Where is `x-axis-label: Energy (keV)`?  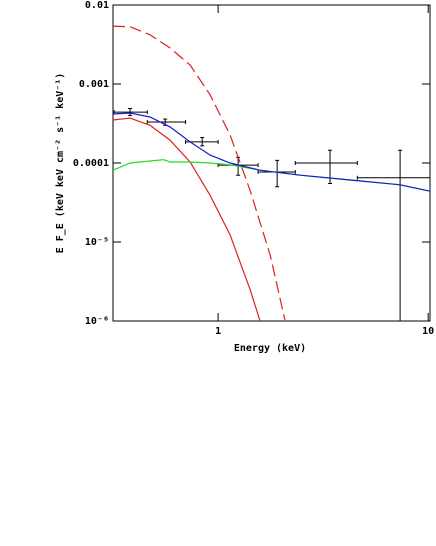
x-axis-label: Energy (keV) is located at coordinates (270, 348).